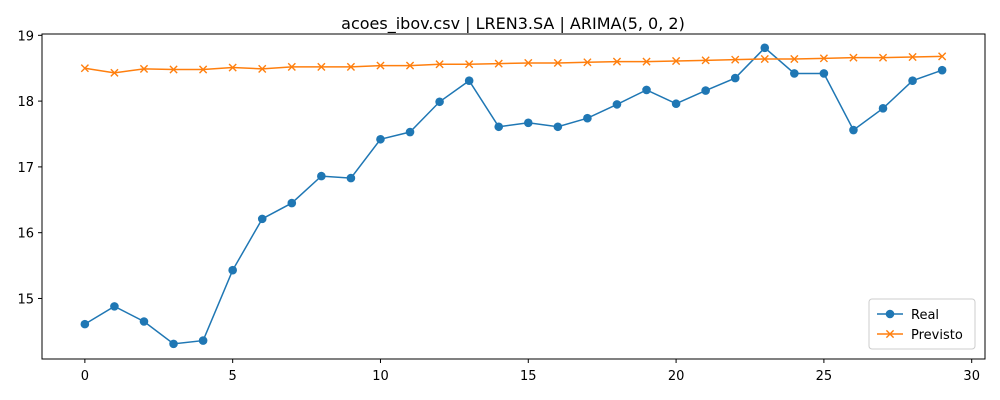  Describe the element at coordinates (25, 234) in the screenshot. I see `y-tick-label: 16` at that location.